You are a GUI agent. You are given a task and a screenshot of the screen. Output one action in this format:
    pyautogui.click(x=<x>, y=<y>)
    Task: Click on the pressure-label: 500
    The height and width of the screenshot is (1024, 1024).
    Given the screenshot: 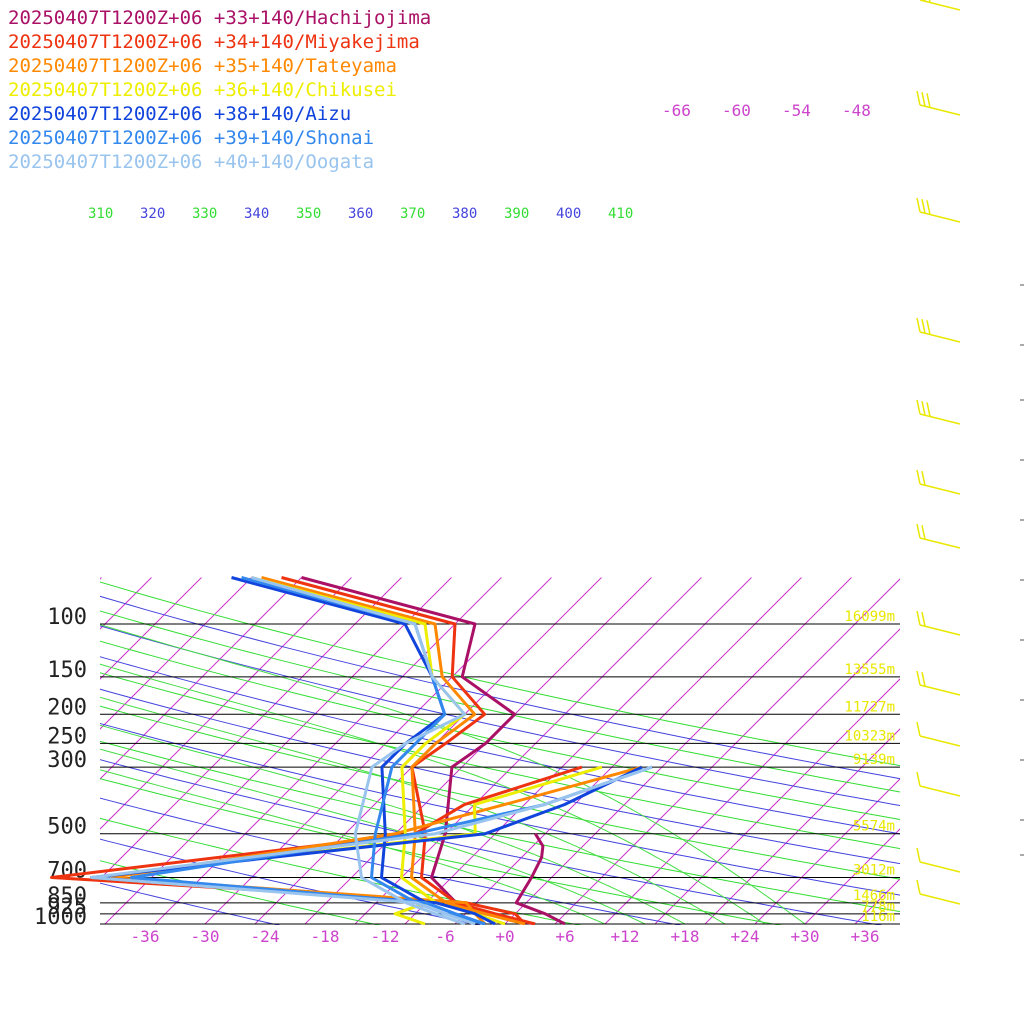 What is the action you would take?
    pyautogui.click(x=67, y=827)
    